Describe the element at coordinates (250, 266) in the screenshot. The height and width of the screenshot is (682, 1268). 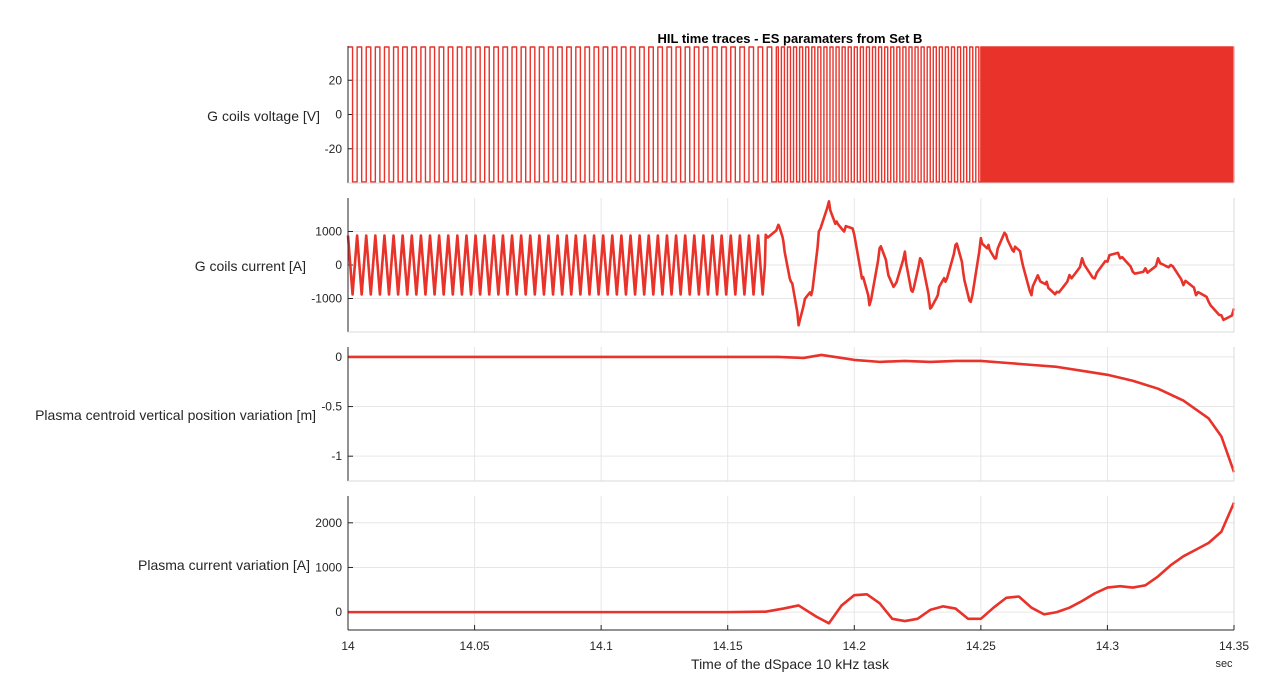
I see `ylabel-current: G coils current [A]` at that location.